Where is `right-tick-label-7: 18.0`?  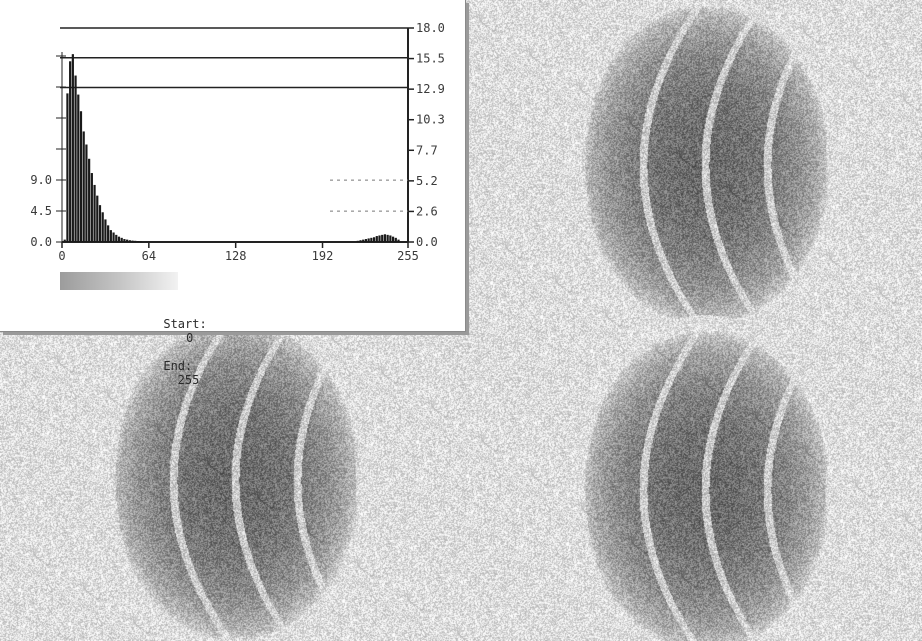 right-tick-label-7: 18.0 is located at coordinates (430, 28).